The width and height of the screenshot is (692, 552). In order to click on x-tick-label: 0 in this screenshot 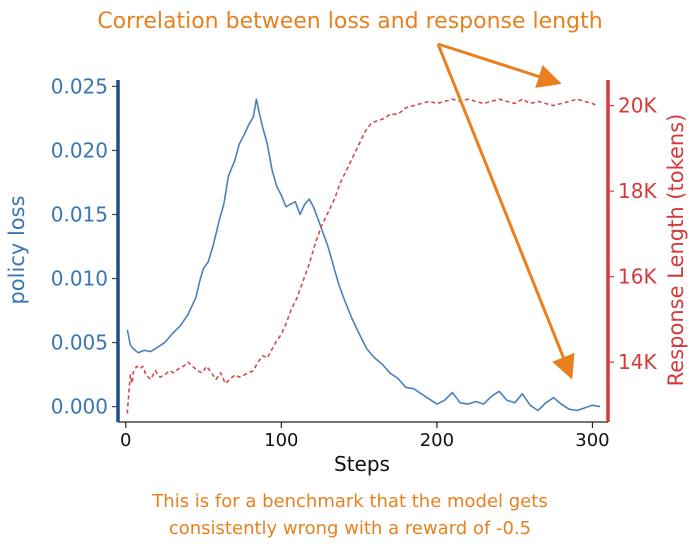, I will do `click(125, 440)`.